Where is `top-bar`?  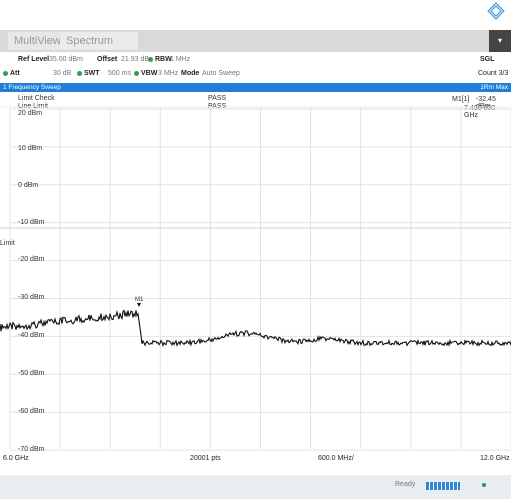
top-bar is located at coordinates (255, 15).